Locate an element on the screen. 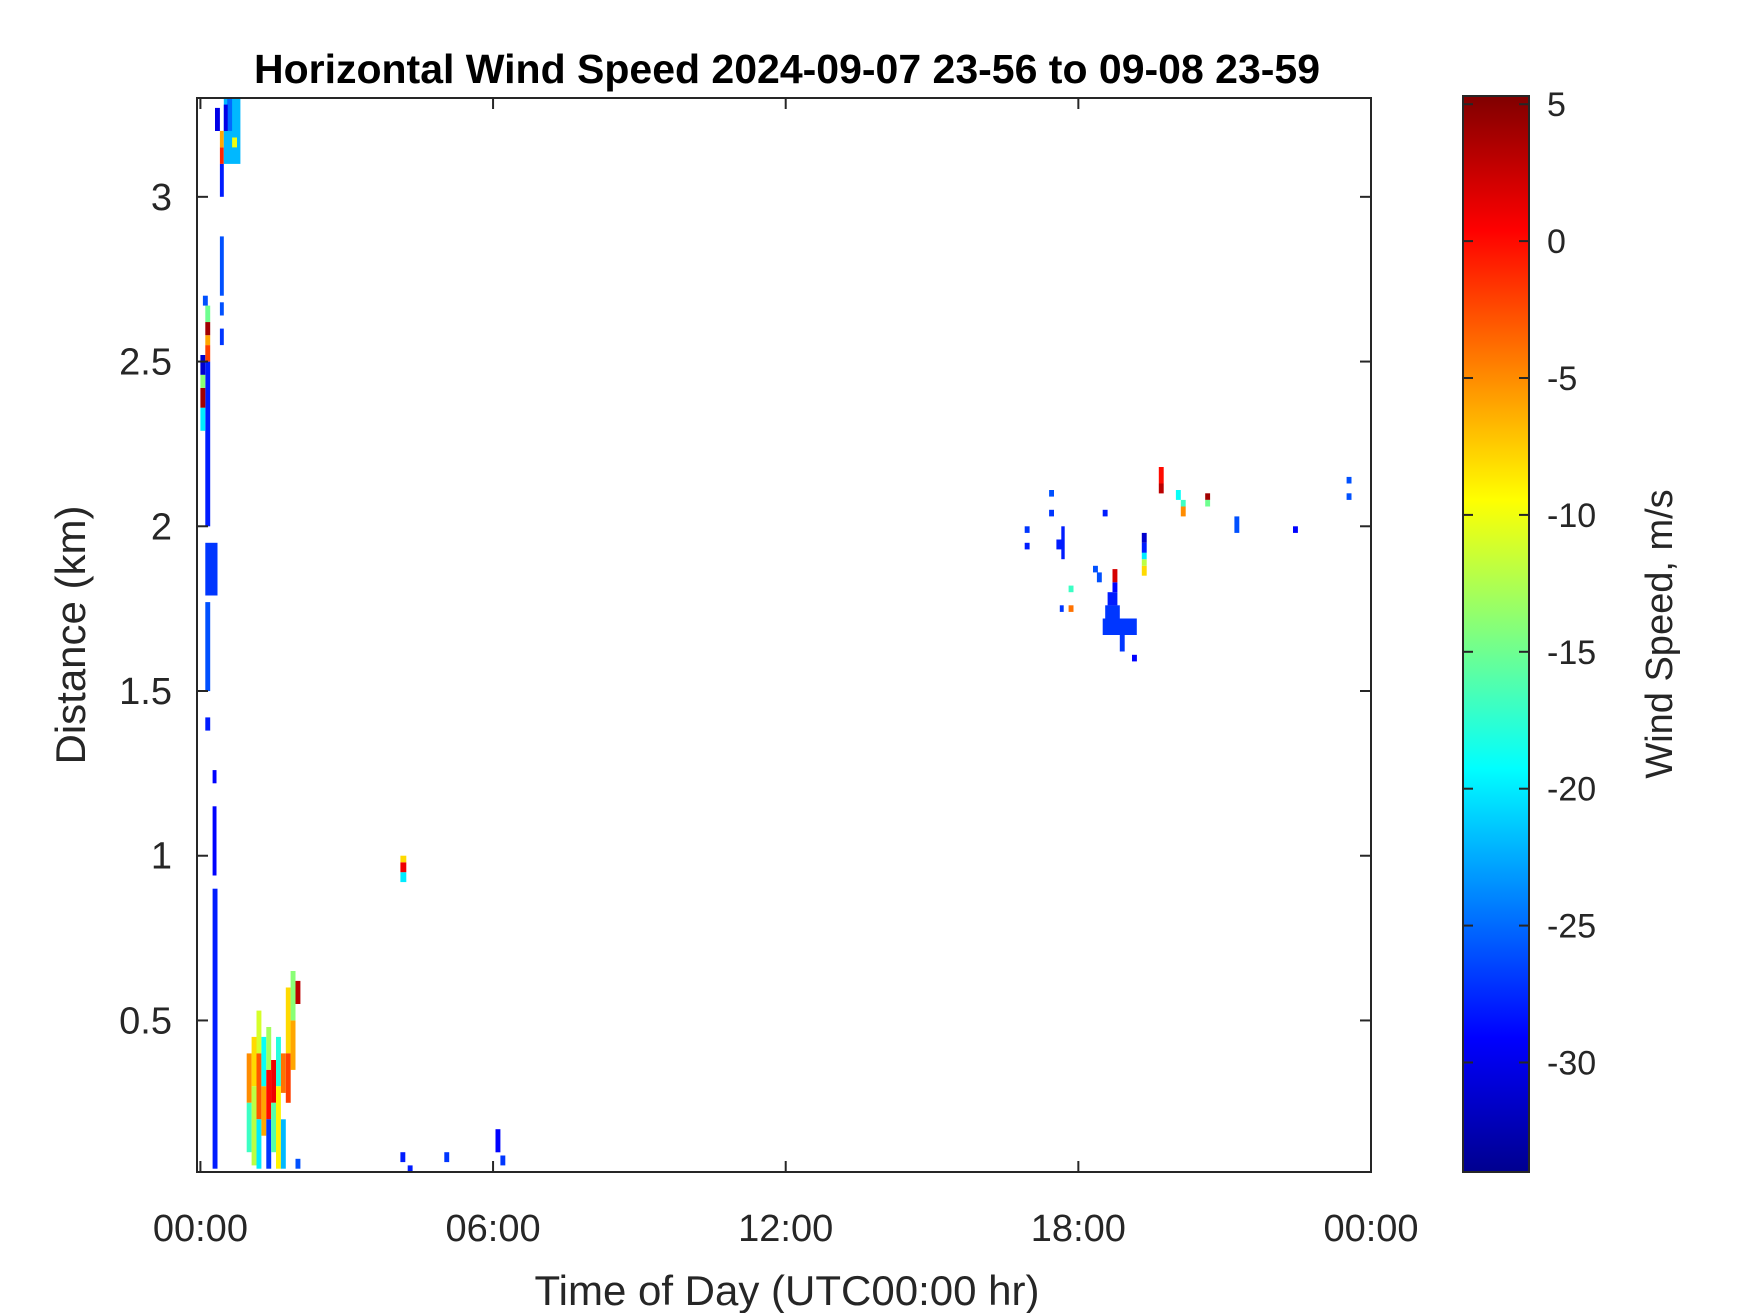 Image resolution: width=1750 pixels, height=1313 pixels. y-tick-label: 2 is located at coordinates (161, 527).